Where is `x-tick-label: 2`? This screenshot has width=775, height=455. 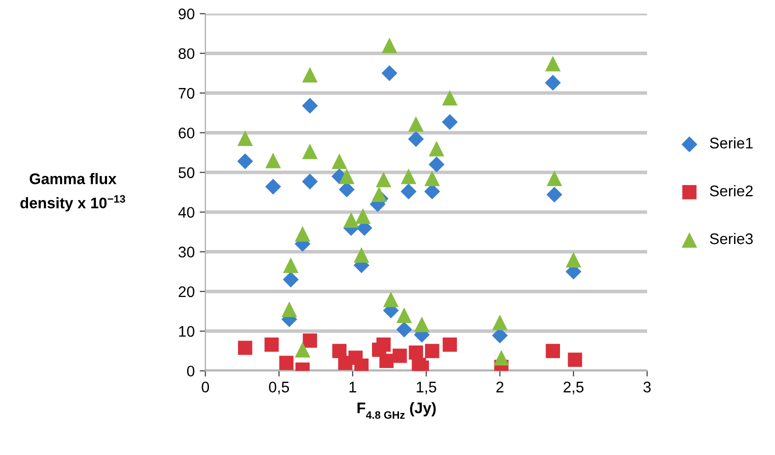
x-tick-label: 2 is located at coordinates (500, 387).